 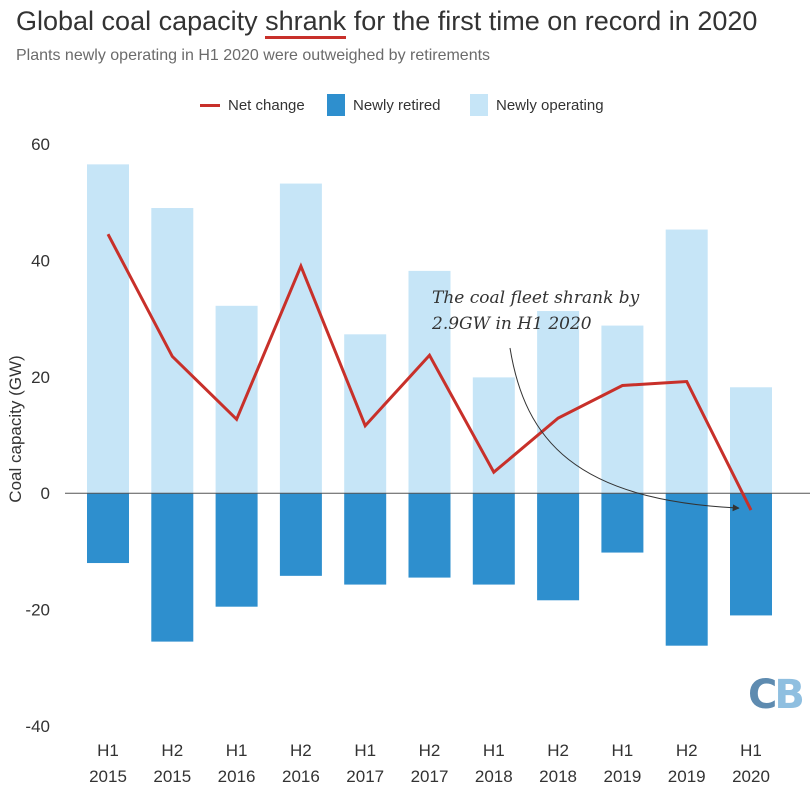 I want to click on title-part-2: for the first time on record in 2020, so click(x=552, y=21).